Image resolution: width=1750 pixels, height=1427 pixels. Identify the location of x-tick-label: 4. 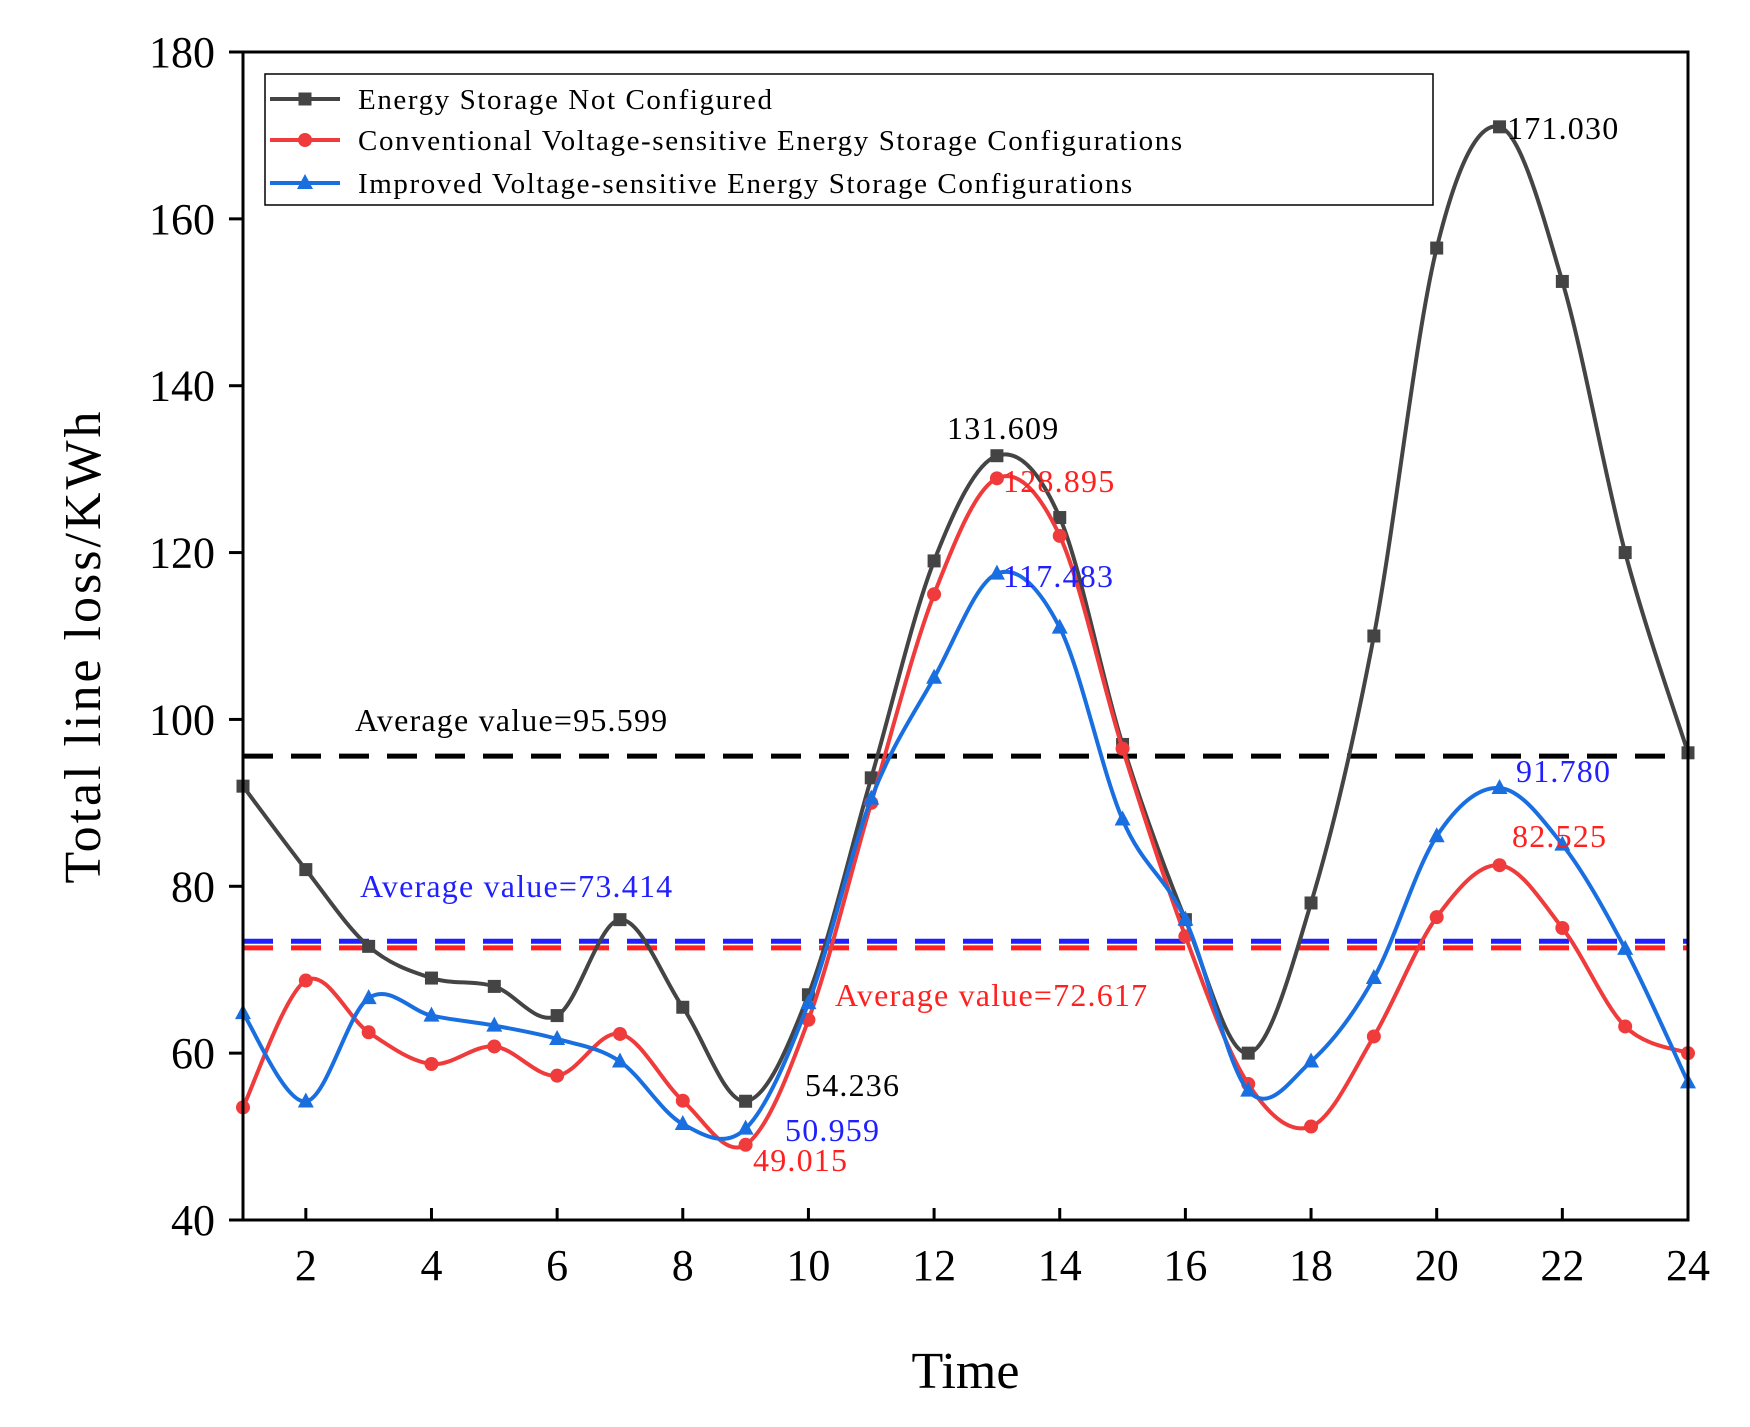
(431, 1265).